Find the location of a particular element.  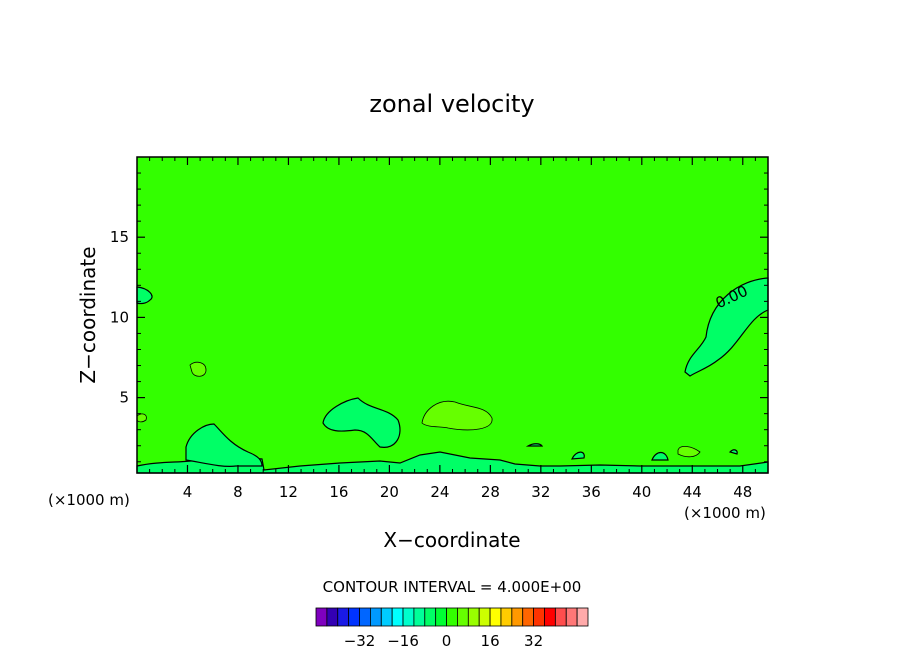

region-left-edge is located at coordinates (144, 295).